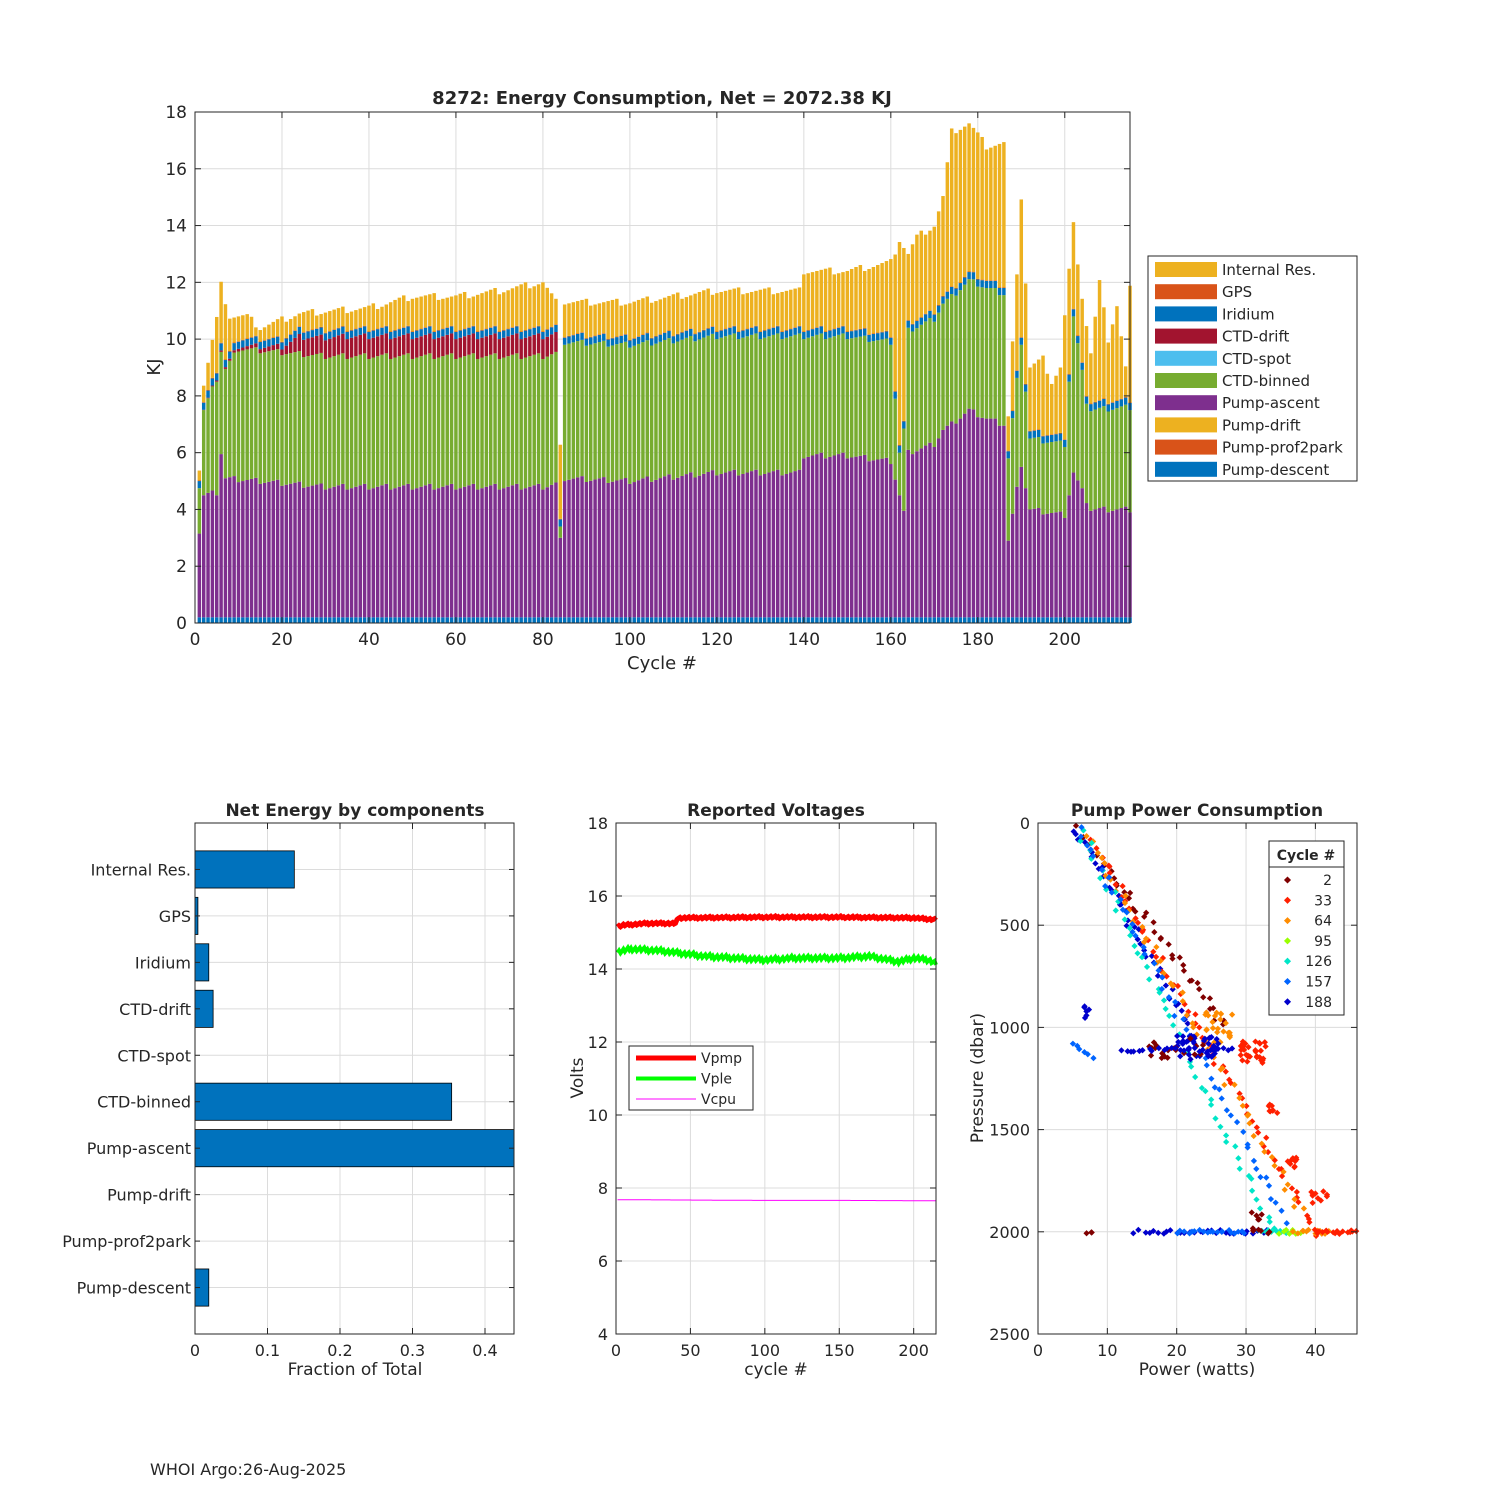  What do you see at coordinates (1009, 1232) in the screenshot?
I see `pump-ytick-label: 2000` at bounding box center [1009, 1232].